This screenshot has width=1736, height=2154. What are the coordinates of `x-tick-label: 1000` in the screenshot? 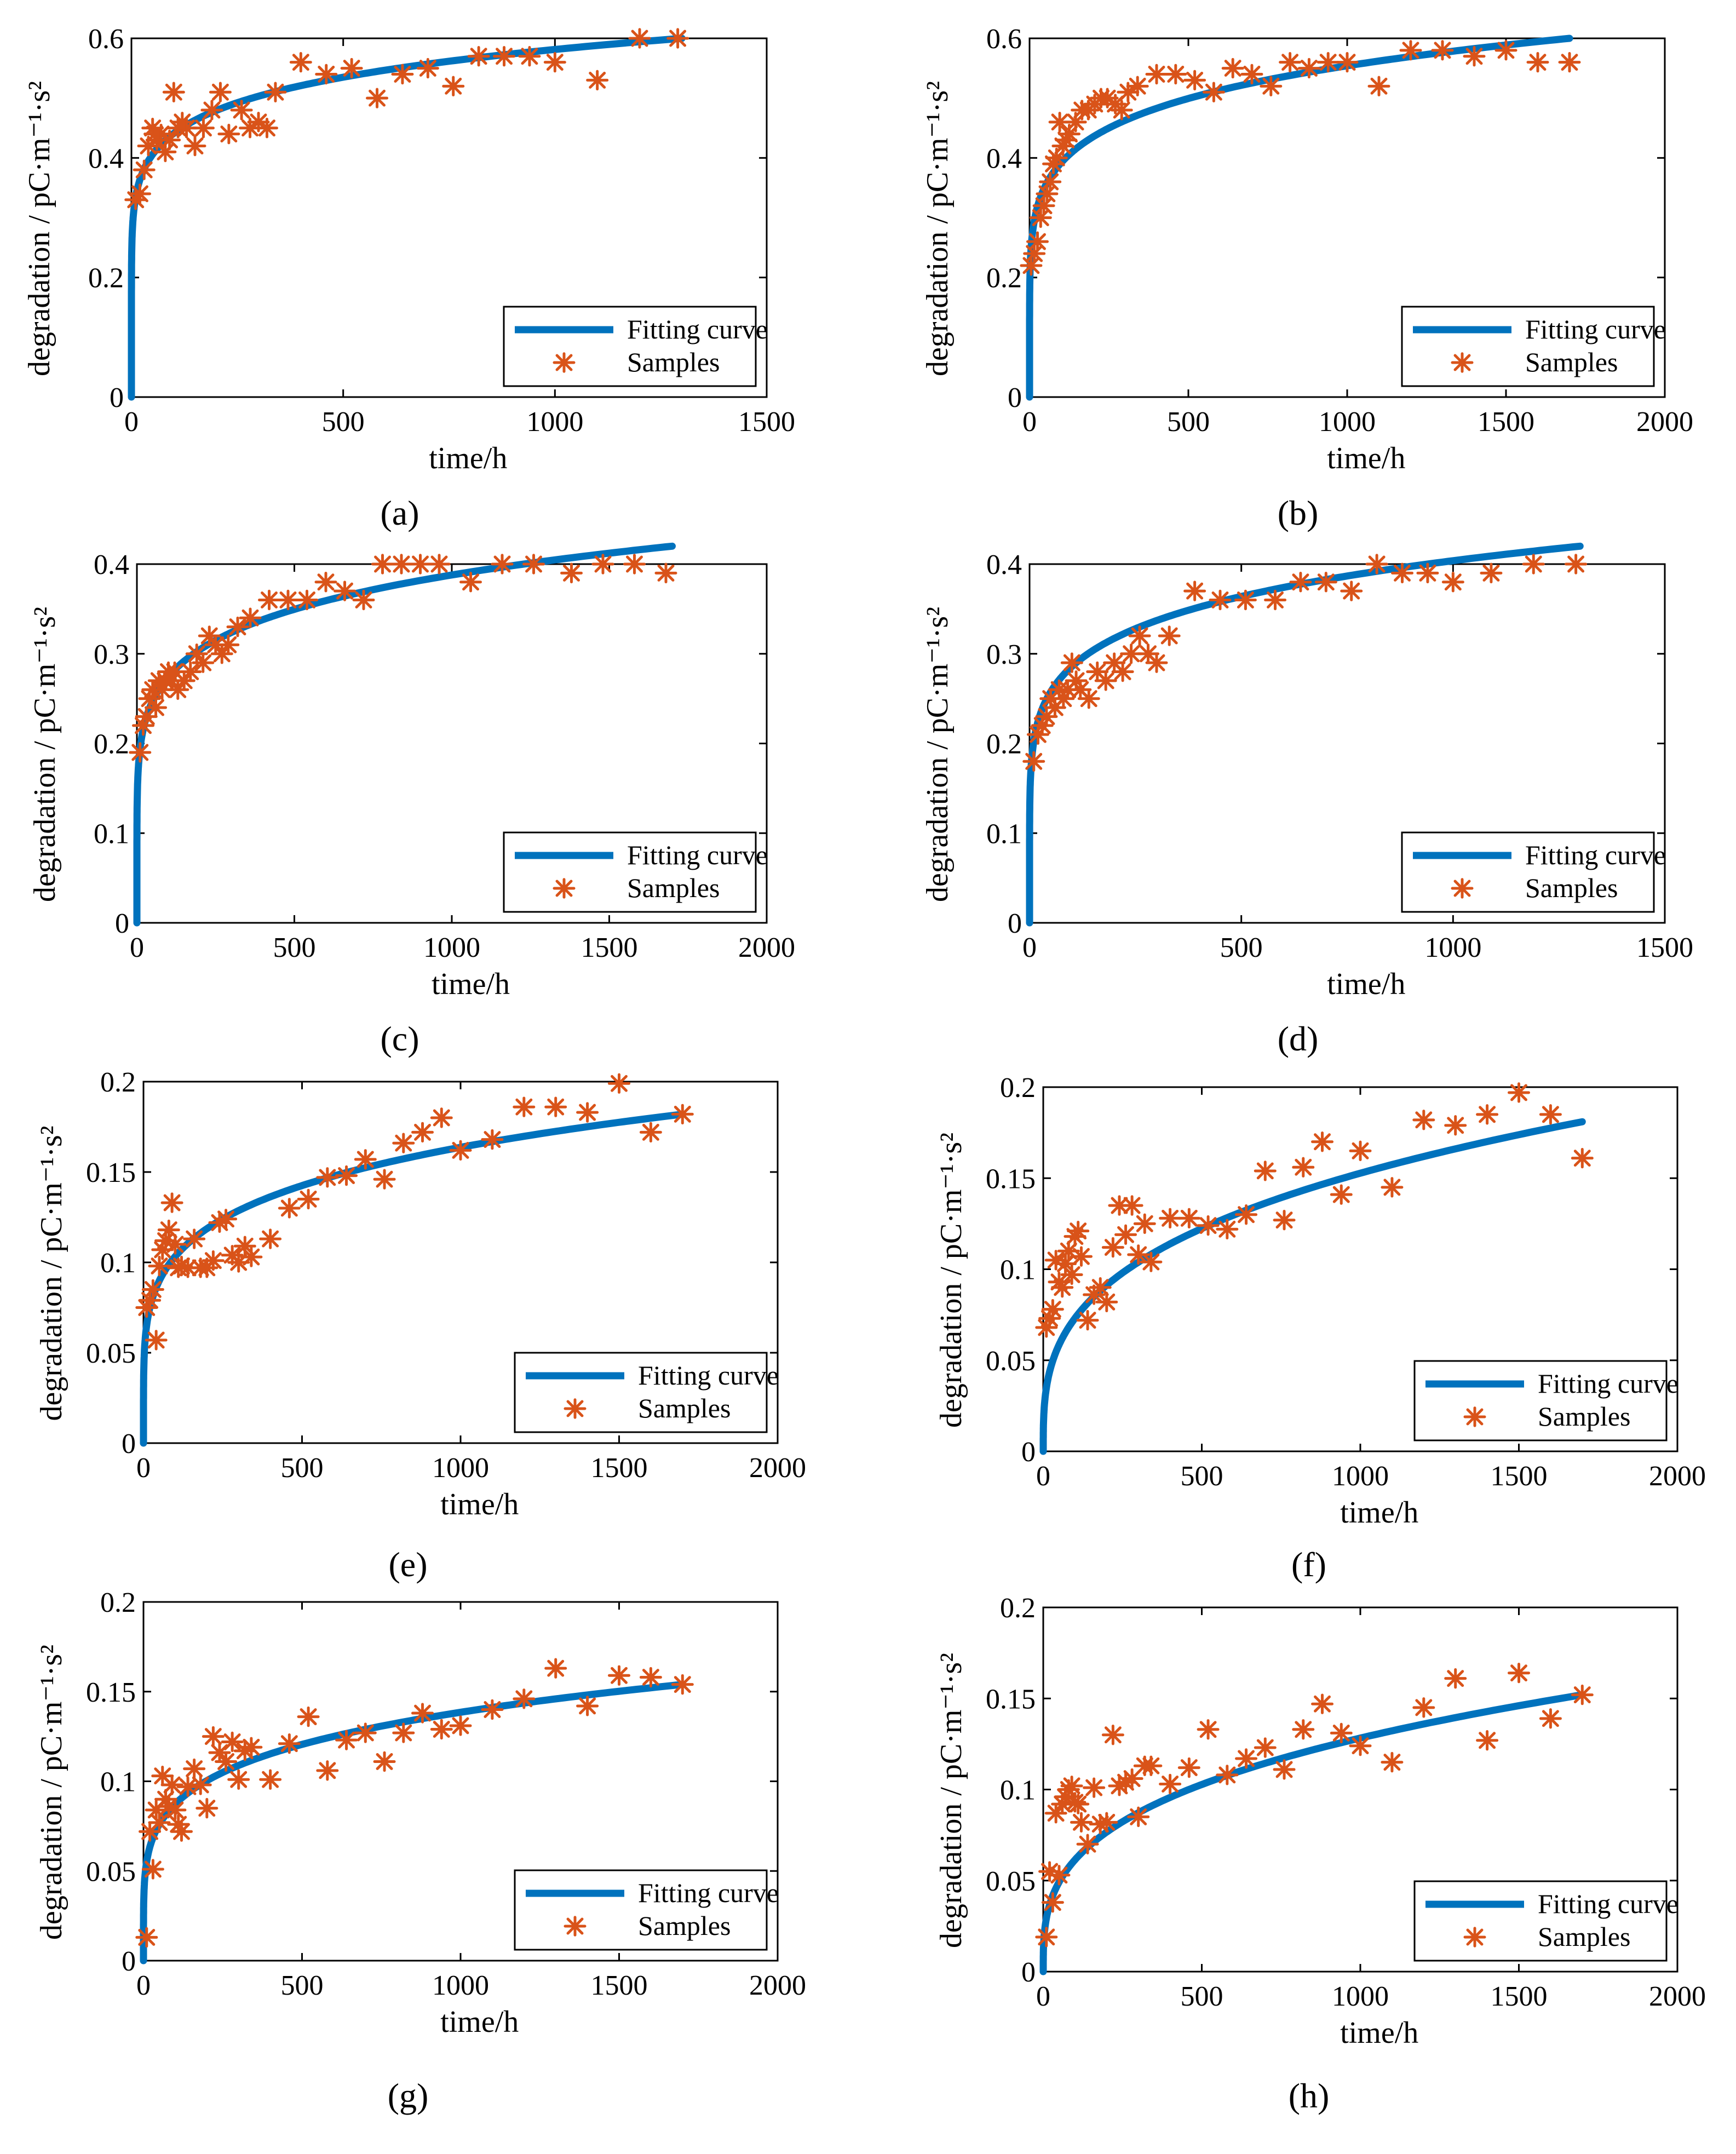 It's located at (554, 422).